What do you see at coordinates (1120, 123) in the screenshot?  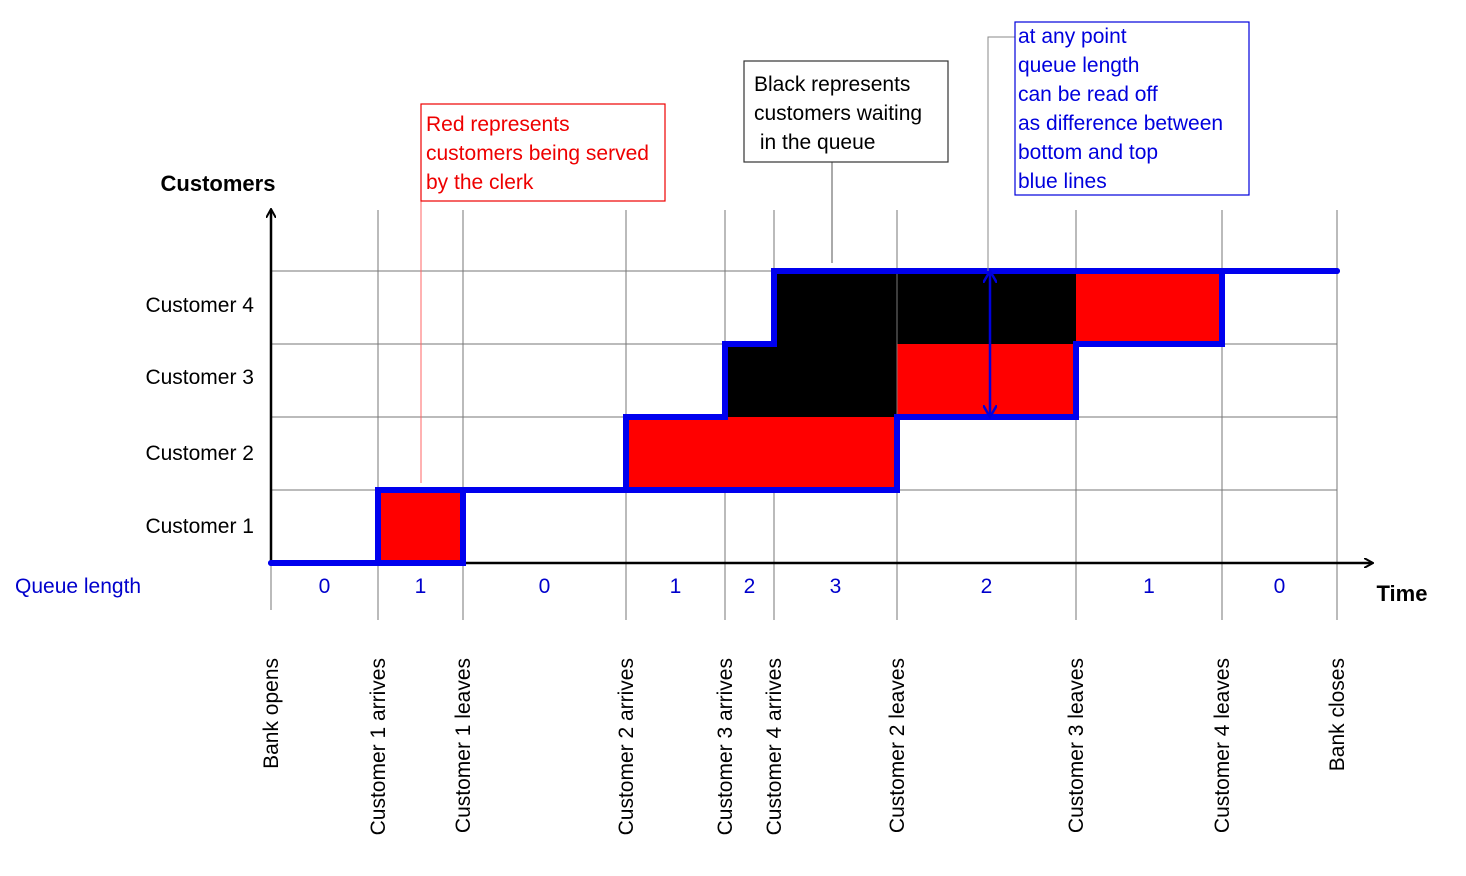 I see `annotation-text: as difference between` at bounding box center [1120, 123].